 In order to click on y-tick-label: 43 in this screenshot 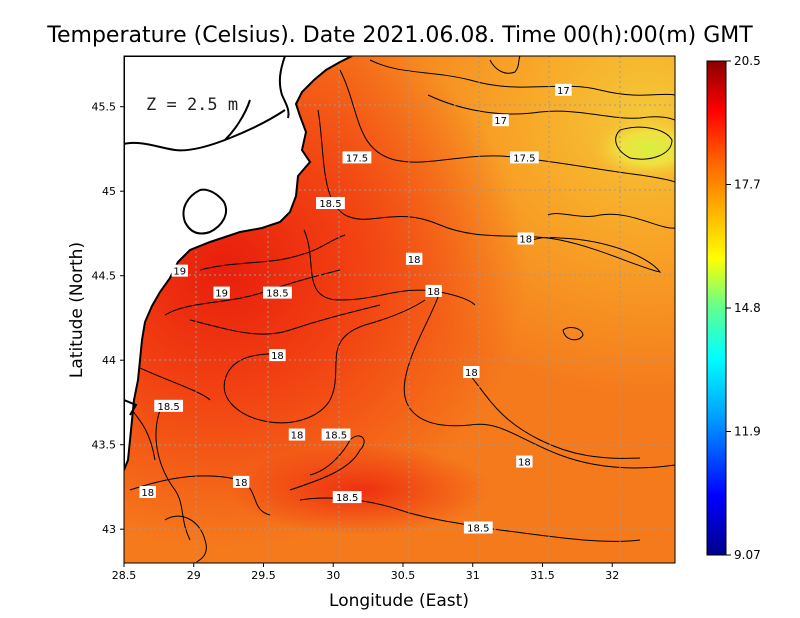, I will do `click(109, 529)`.